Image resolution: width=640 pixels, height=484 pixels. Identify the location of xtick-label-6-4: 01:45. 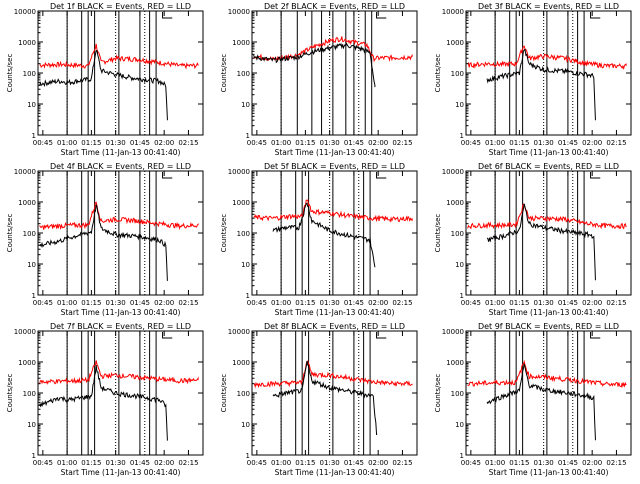
(568, 303).